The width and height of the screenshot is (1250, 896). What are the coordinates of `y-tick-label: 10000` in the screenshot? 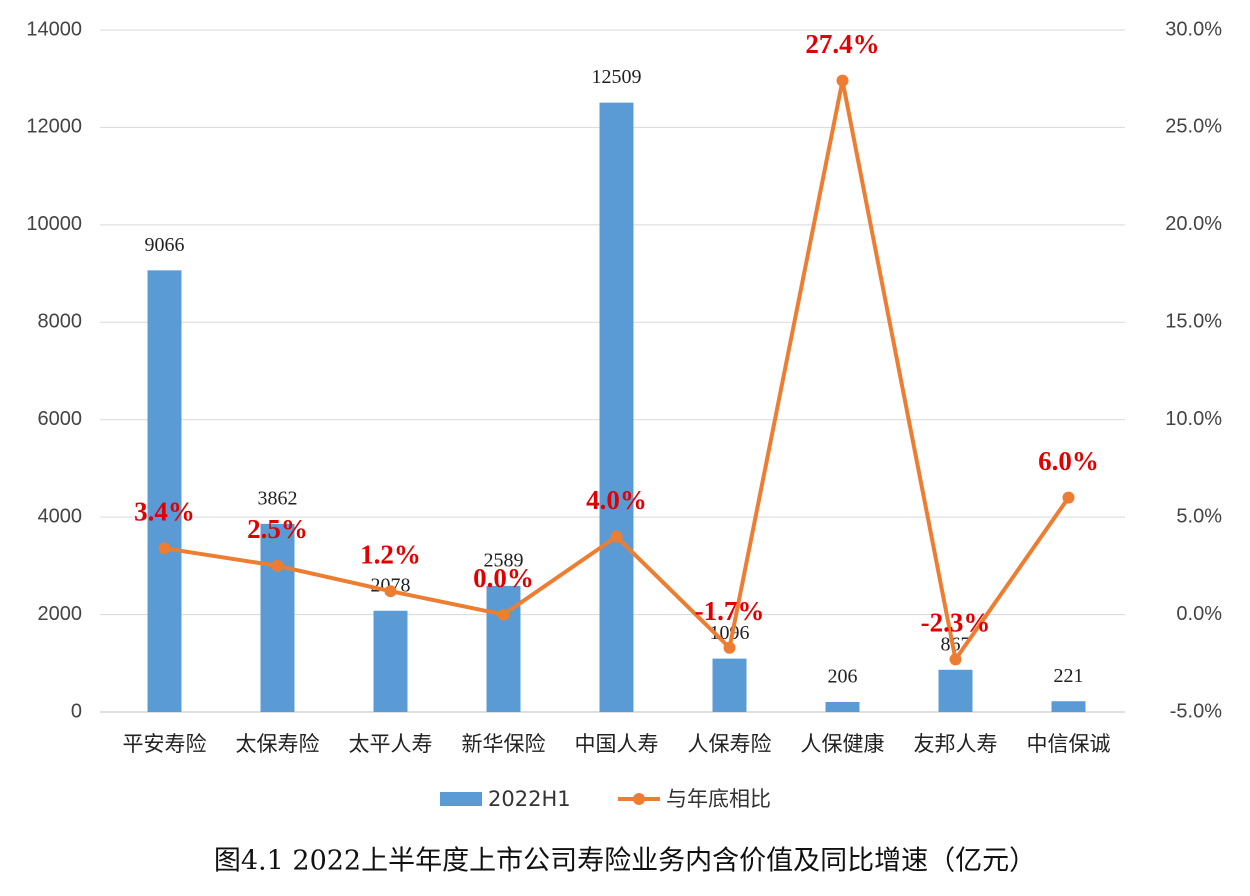 It's located at (54, 224).